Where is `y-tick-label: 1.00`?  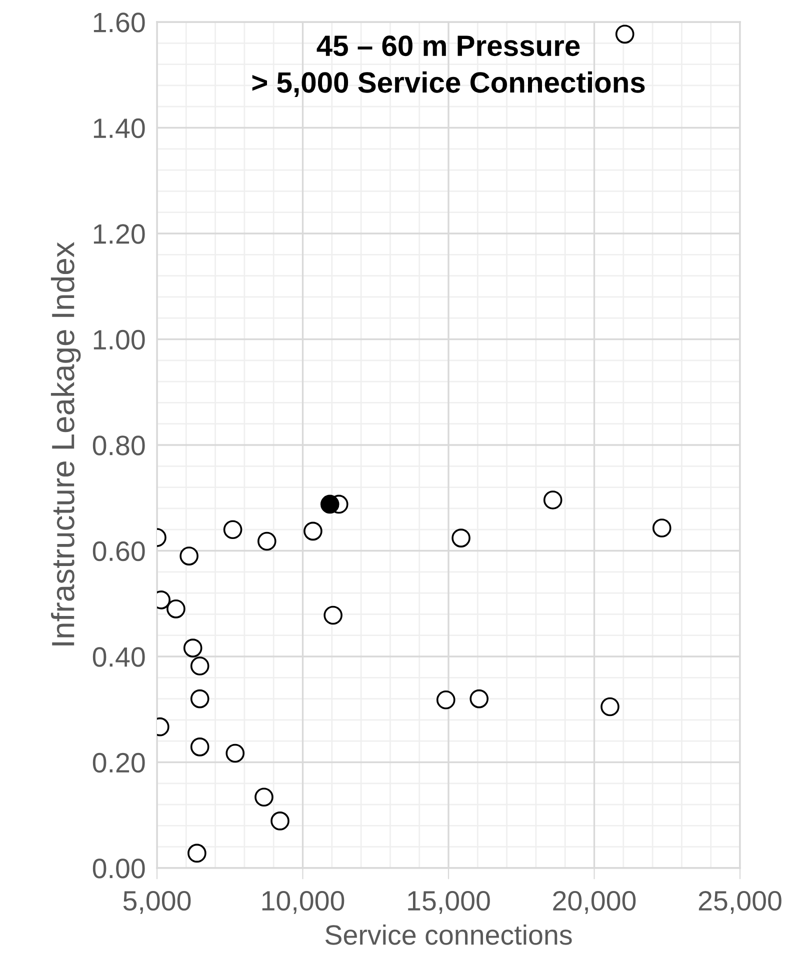 y-tick-label: 1.00 is located at coordinates (119, 340).